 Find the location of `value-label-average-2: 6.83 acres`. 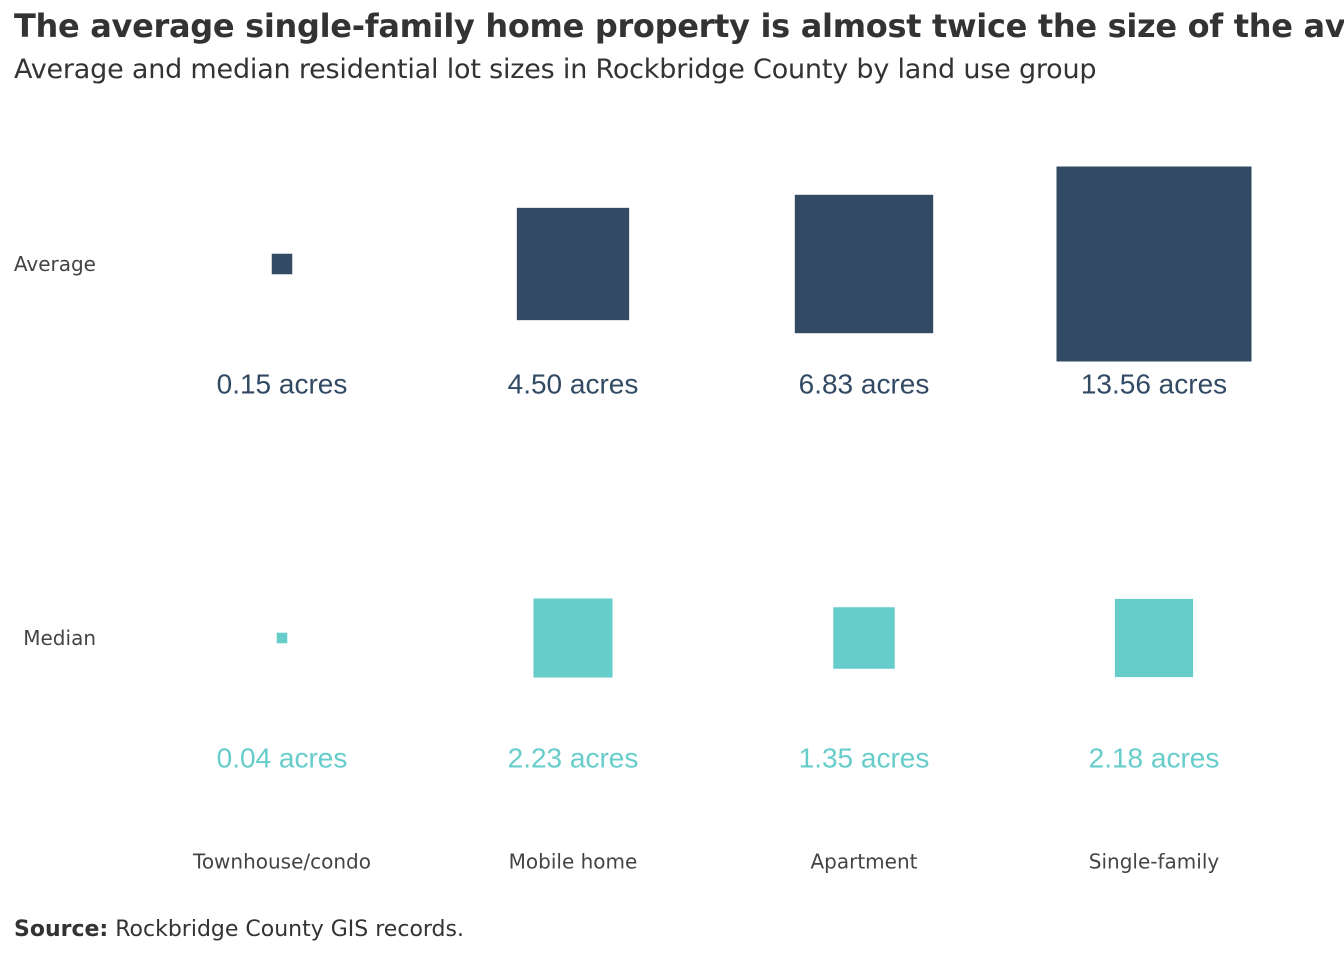

value-label-average-2: 6.83 acres is located at coordinates (864, 383).